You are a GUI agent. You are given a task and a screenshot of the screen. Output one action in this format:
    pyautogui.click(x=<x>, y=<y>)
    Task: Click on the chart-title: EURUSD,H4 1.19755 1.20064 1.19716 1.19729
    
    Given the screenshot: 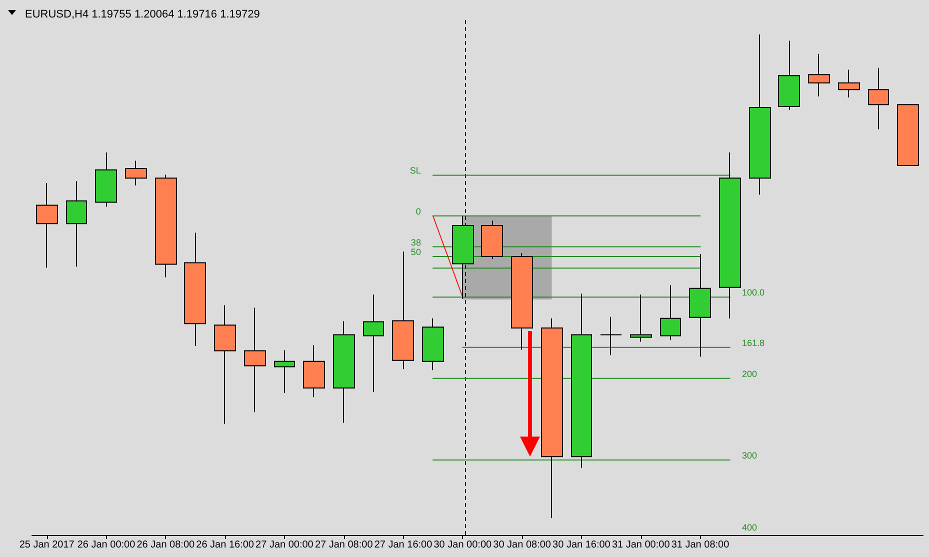 What is the action you would take?
    pyautogui.click(x=142, y=14)
    